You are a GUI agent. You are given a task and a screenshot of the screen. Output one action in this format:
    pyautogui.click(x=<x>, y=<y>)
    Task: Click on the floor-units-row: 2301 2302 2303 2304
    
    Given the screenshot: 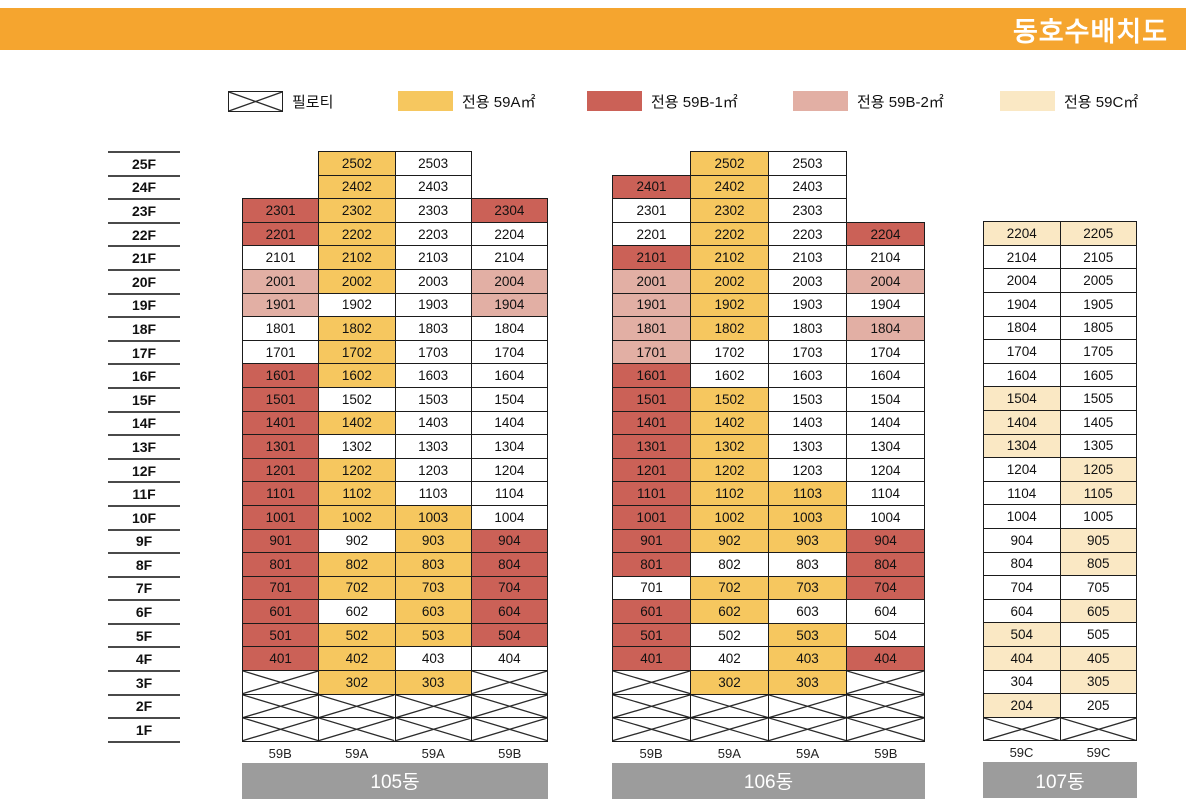 What is the action you would take?
    pyautogui.click(x=395, y=210)
    